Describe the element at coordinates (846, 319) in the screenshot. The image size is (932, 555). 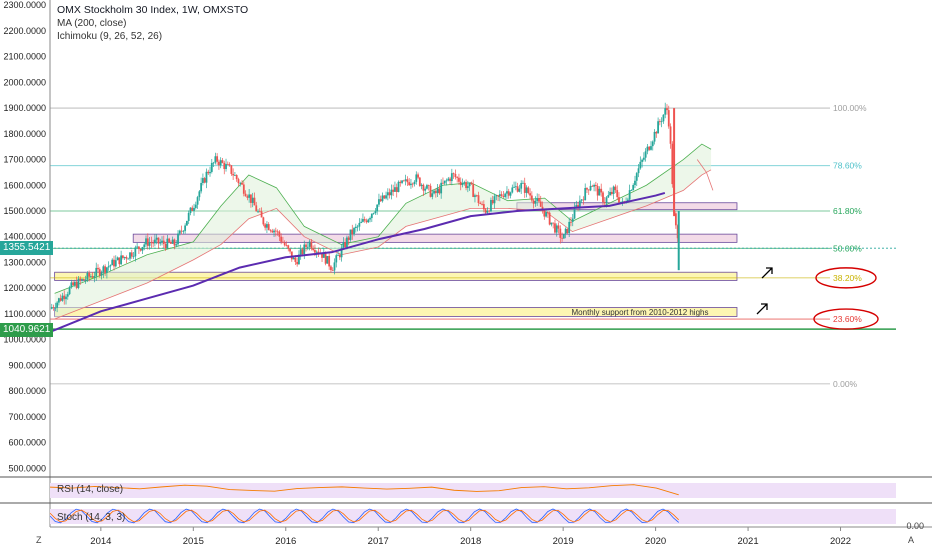
I see `highlight-ellipse` at that location.